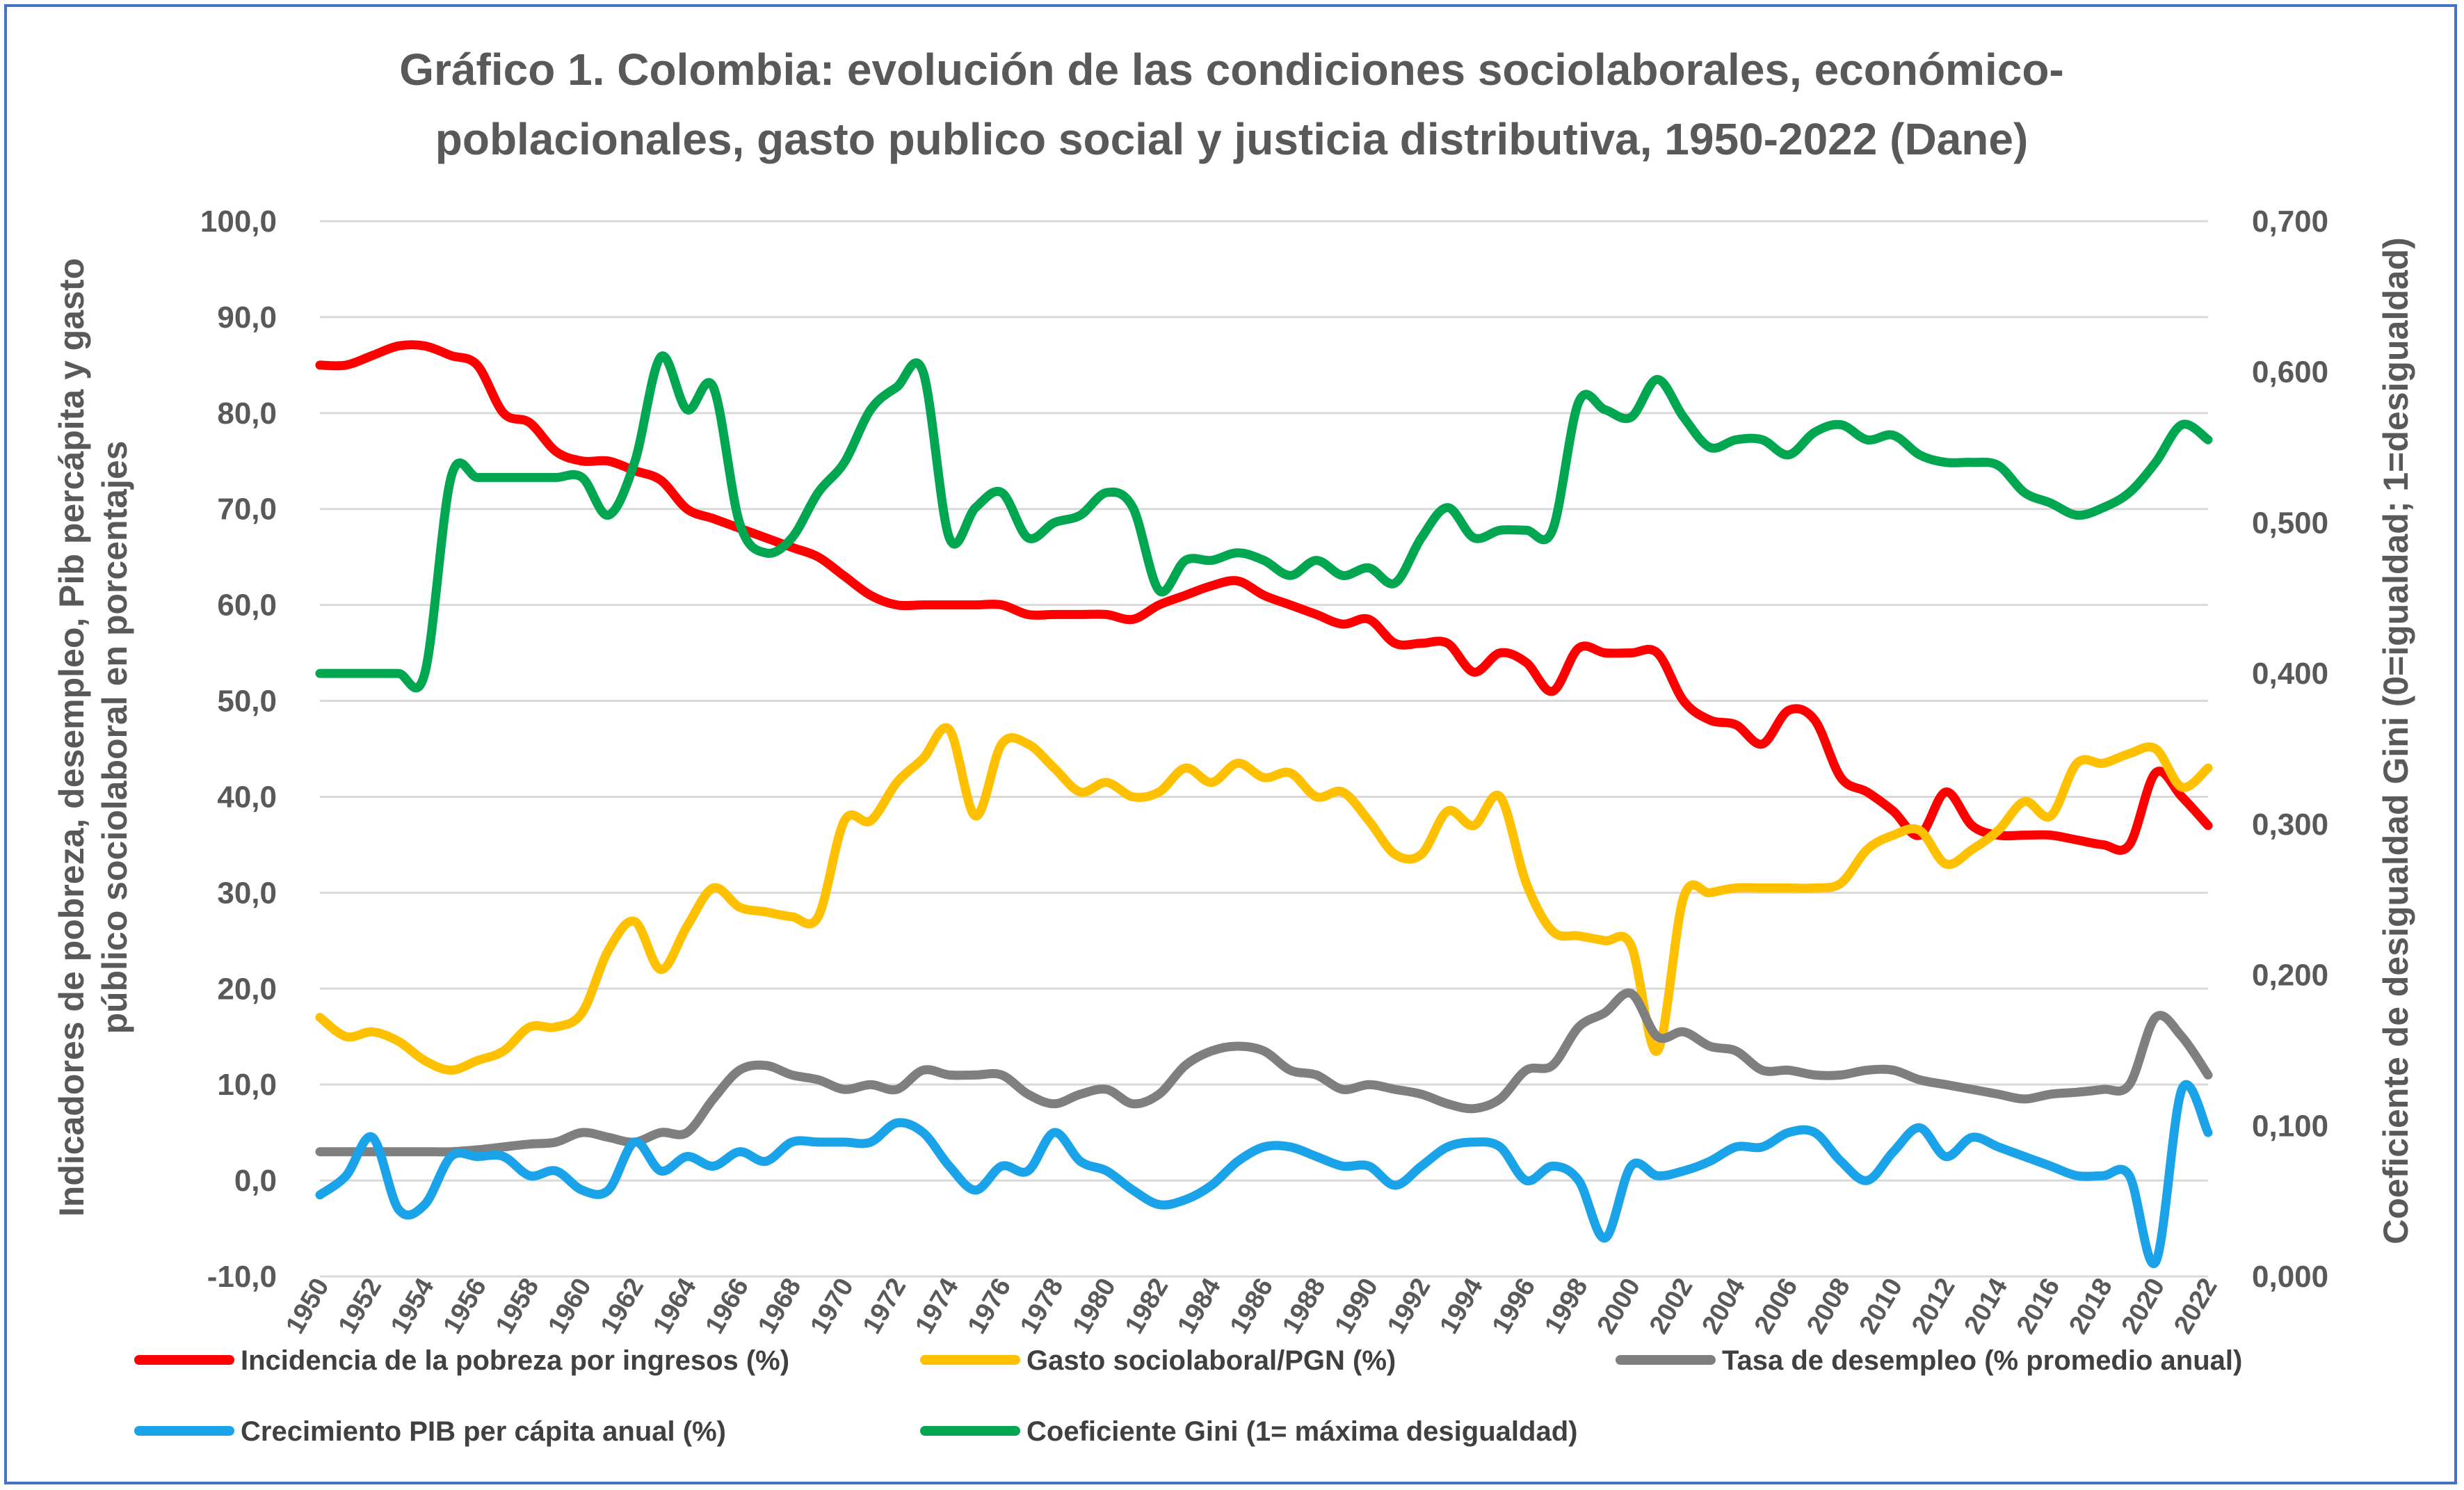 Image resolution: width=2464 pixels, height=1490 pixels. What do you see at coordinates (937, 1306) in the screenshot?
I see `x-tick-label: 1974` at bounding box center [937, 1306].